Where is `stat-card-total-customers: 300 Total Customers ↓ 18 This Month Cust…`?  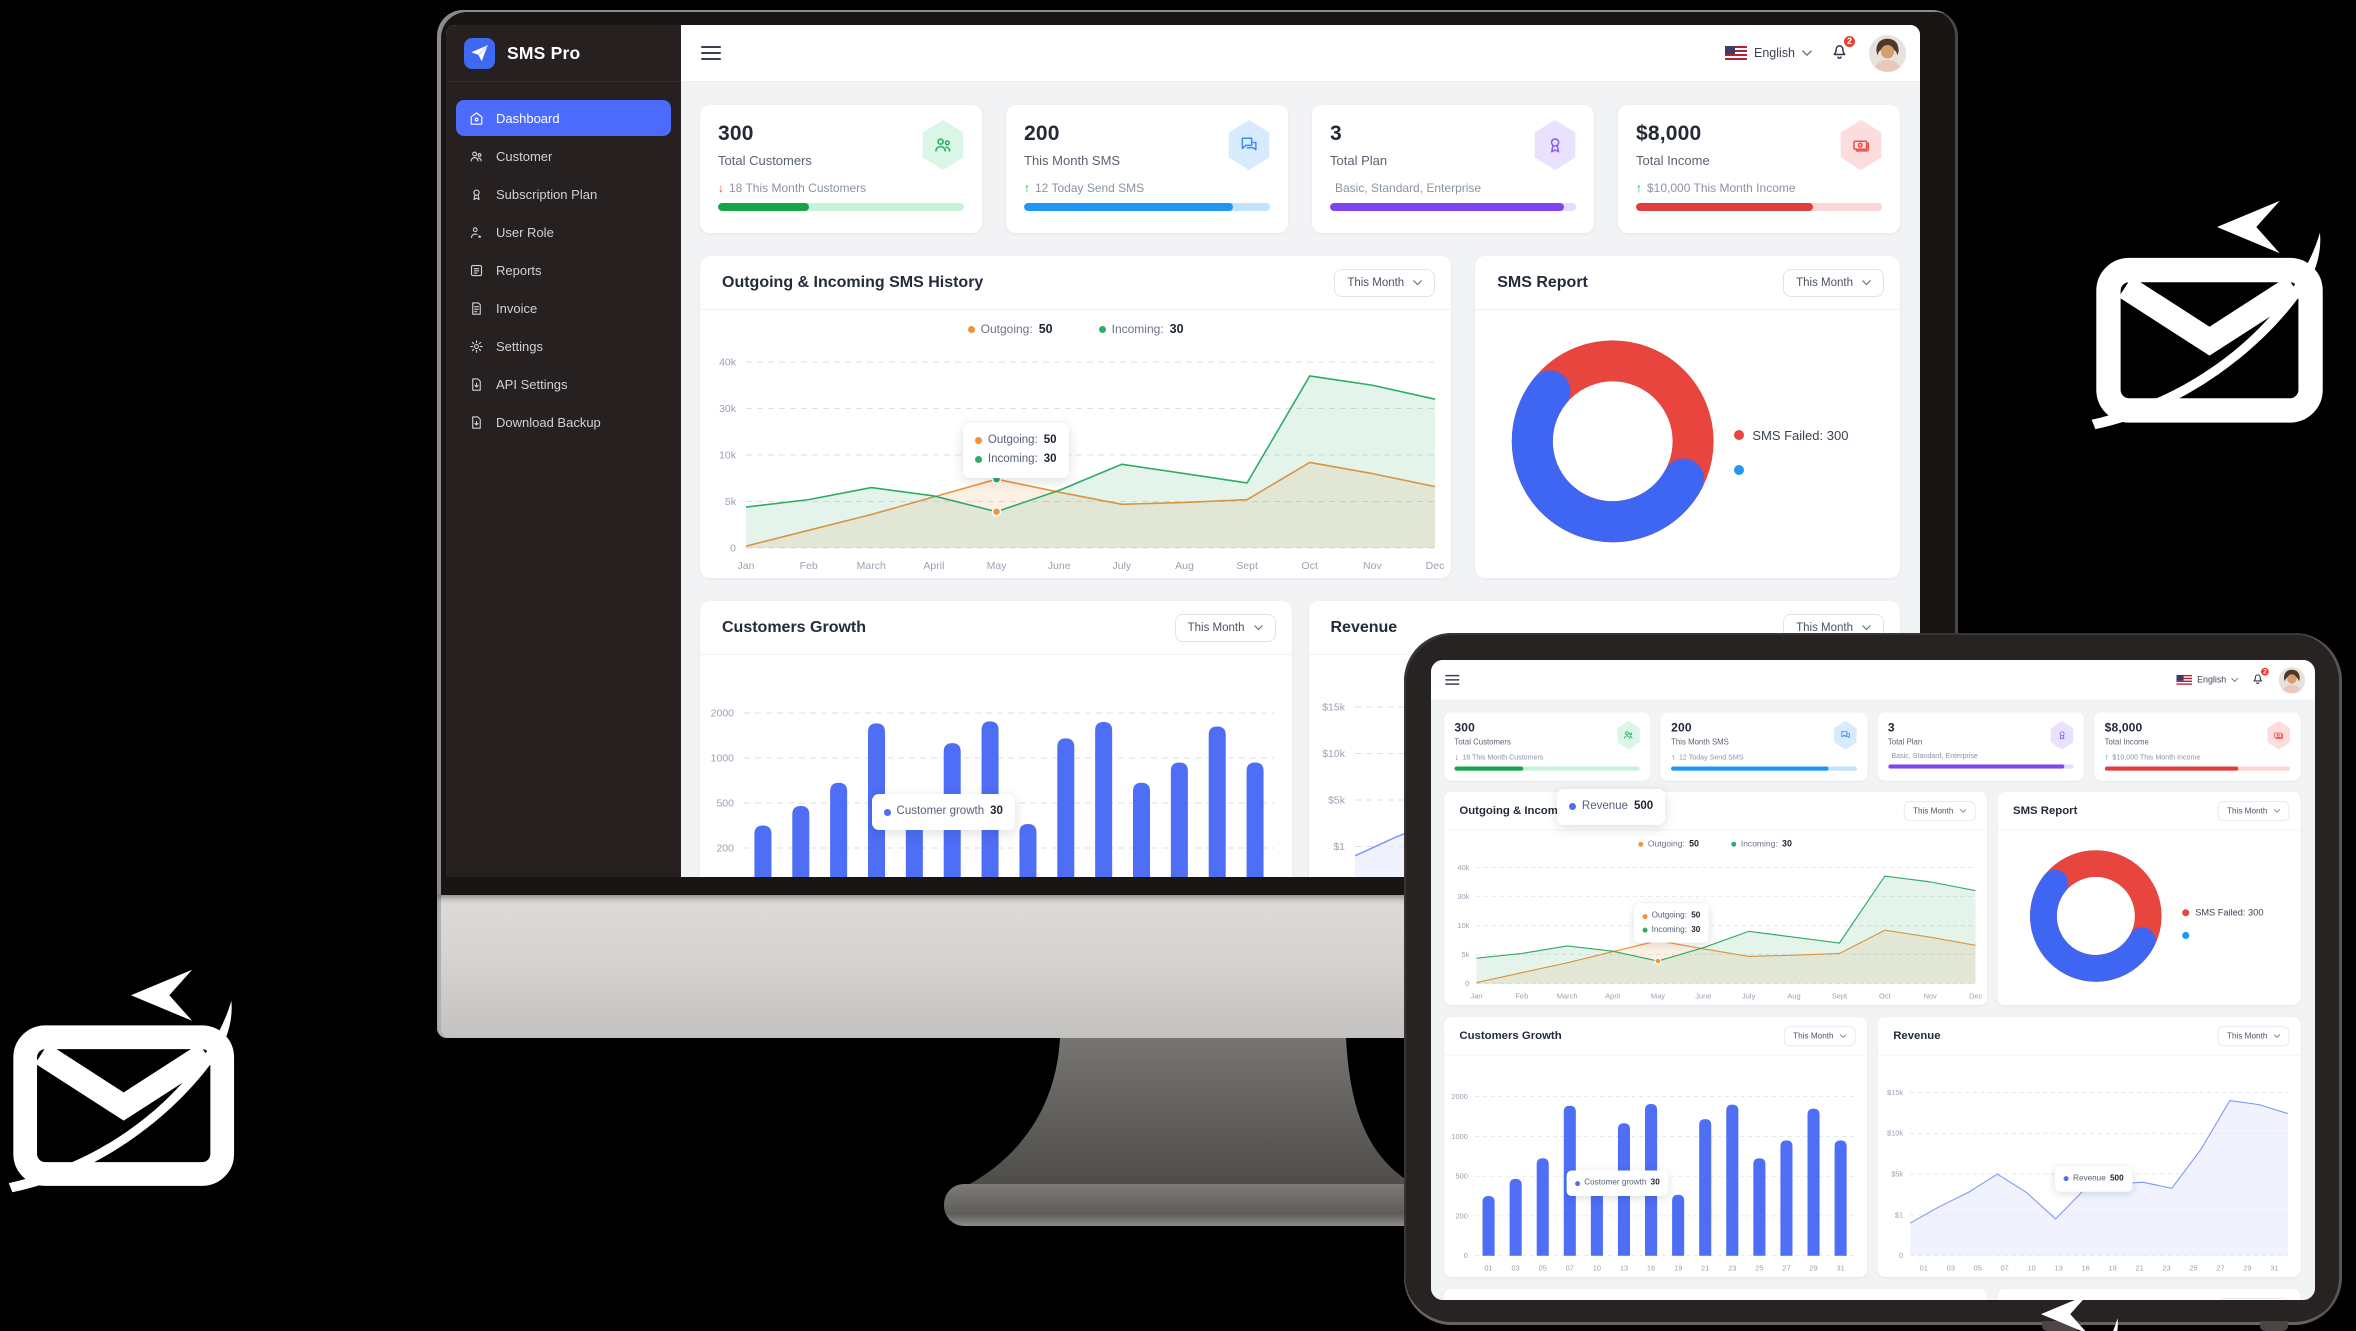 stat-card-total-customers: 300 Total Customers ↓ 18 This Month Cust… is located at coordinates (1547, 746).